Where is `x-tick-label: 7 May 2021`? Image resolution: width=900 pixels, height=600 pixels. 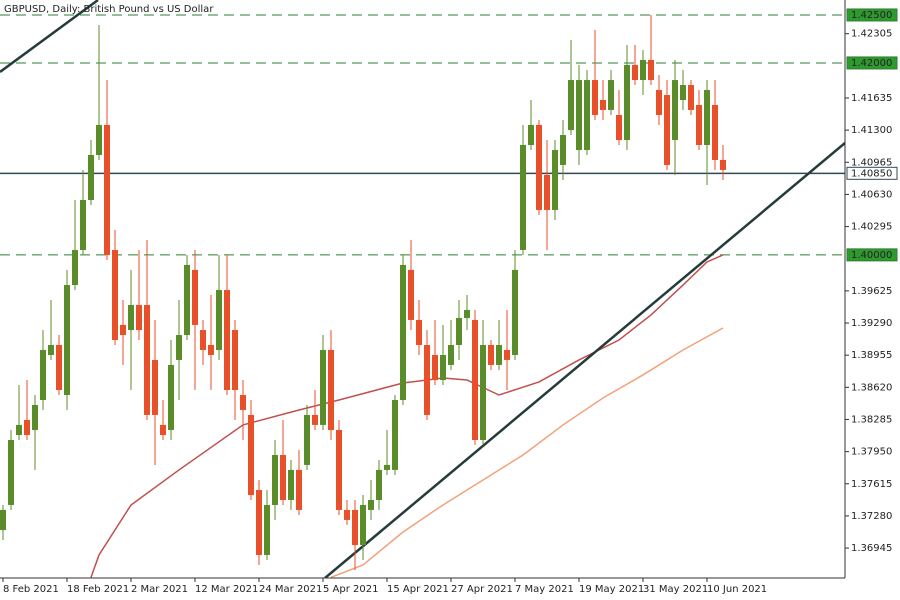
x-tick-label: 7 May 2021 is located at coordinates (544, 589).